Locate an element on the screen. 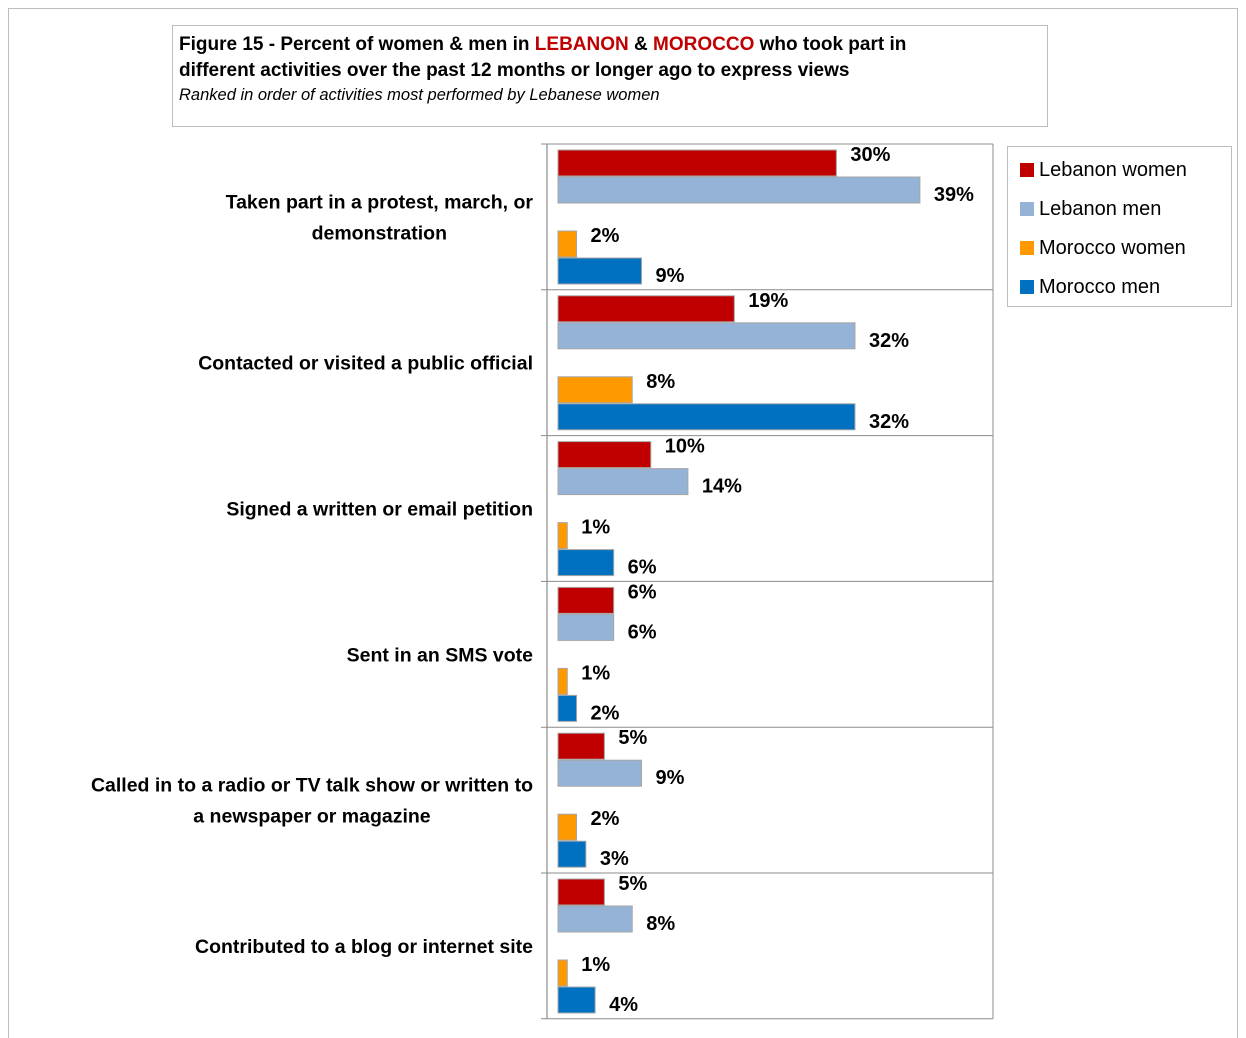 Image resolution: width=1246 pixels, height=1038 pixels. title-part-1: Figure 15 - Percent of women & men in is located at coordinates (357, 44).